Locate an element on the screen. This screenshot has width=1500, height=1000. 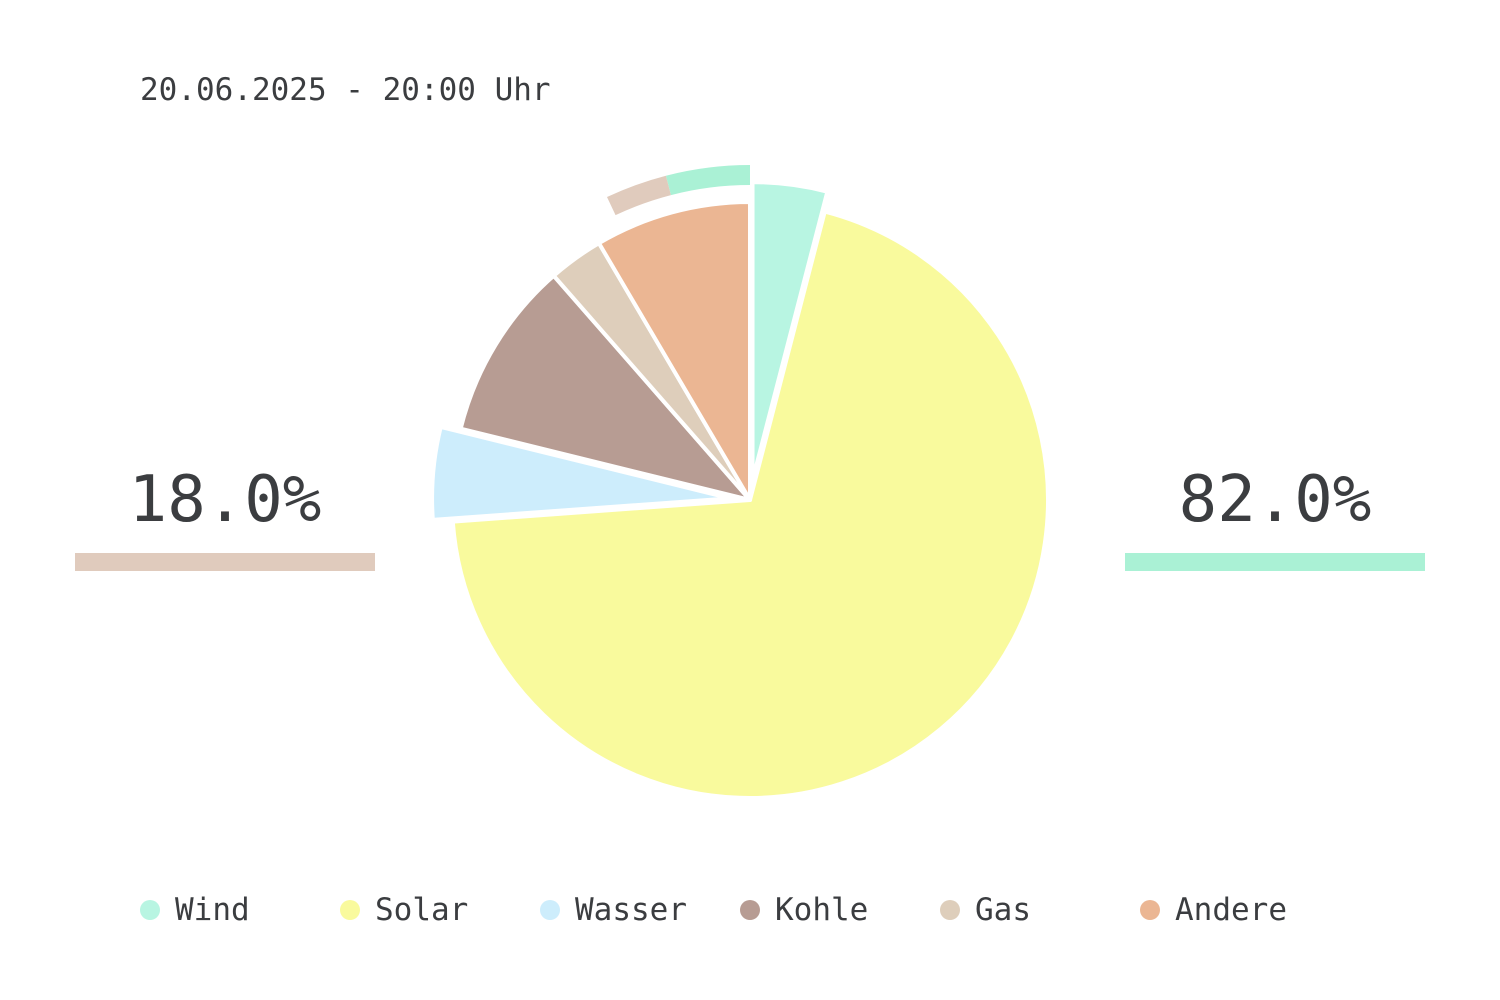
chart-timestamp: 20.06.2025 - 20:00 Uhr is located at coordinates (345, 90).